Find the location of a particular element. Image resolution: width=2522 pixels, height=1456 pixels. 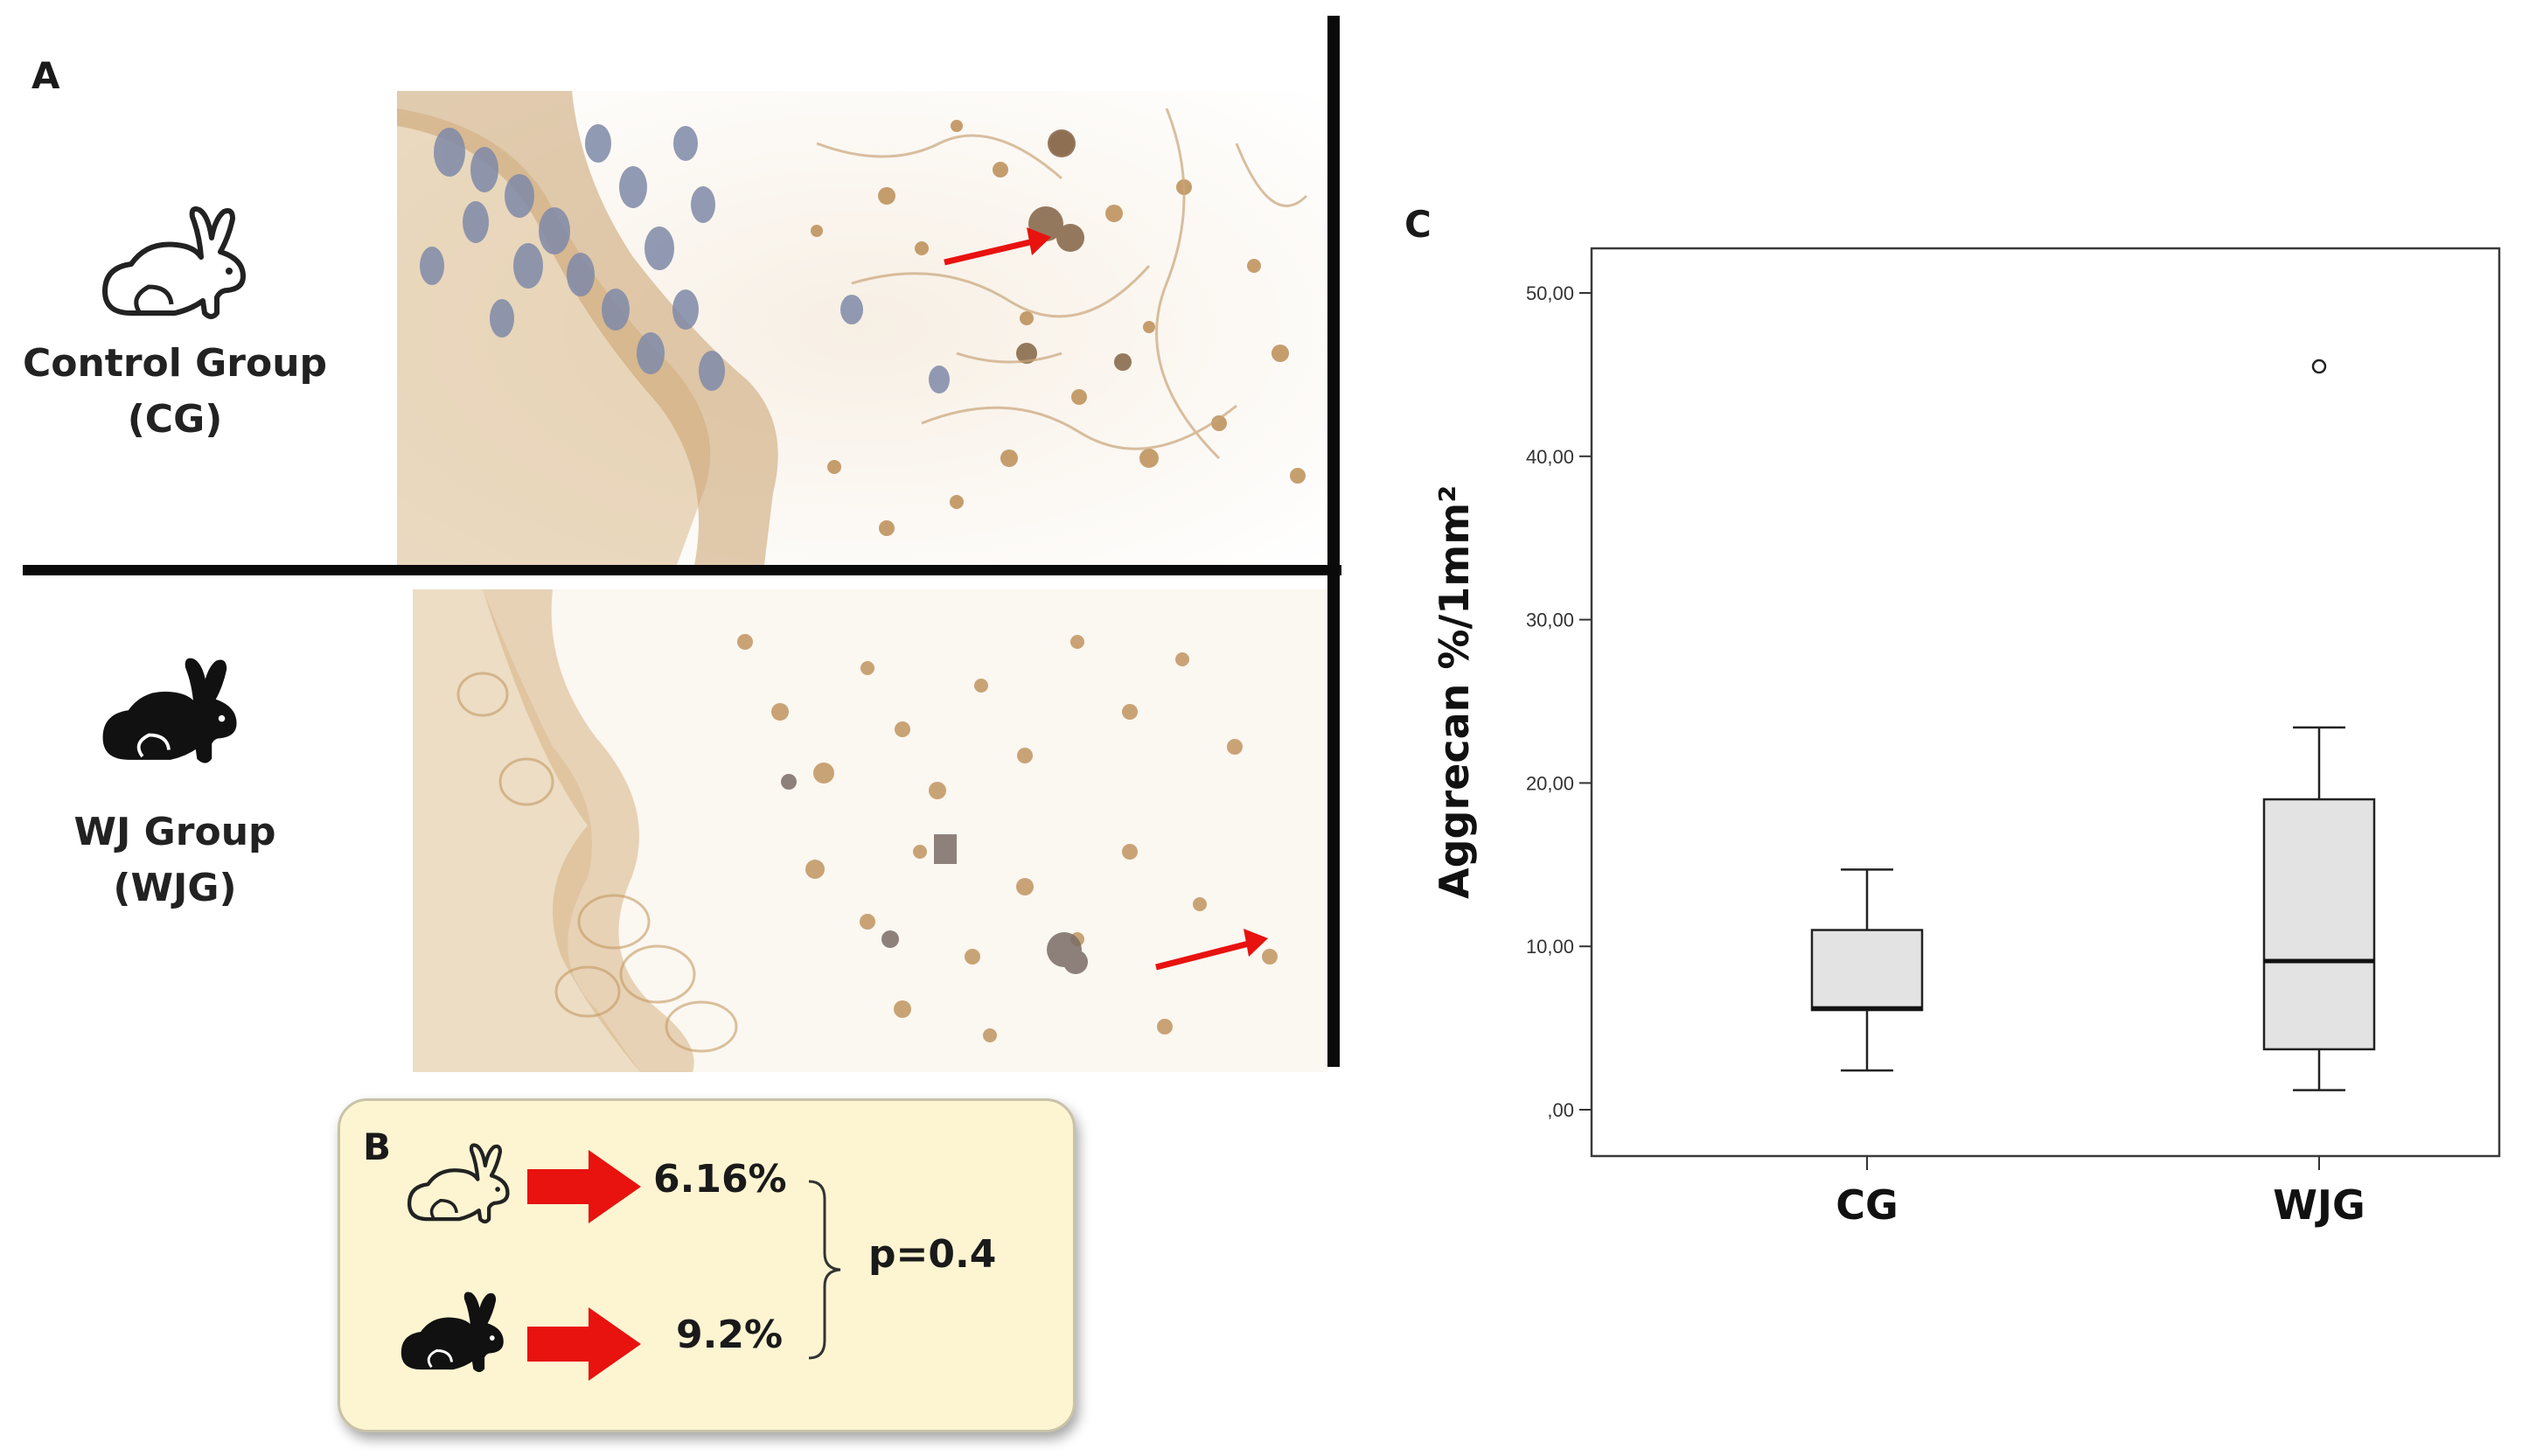

control-group-label: Control Group (CG) is located at coordinates (174, 392).